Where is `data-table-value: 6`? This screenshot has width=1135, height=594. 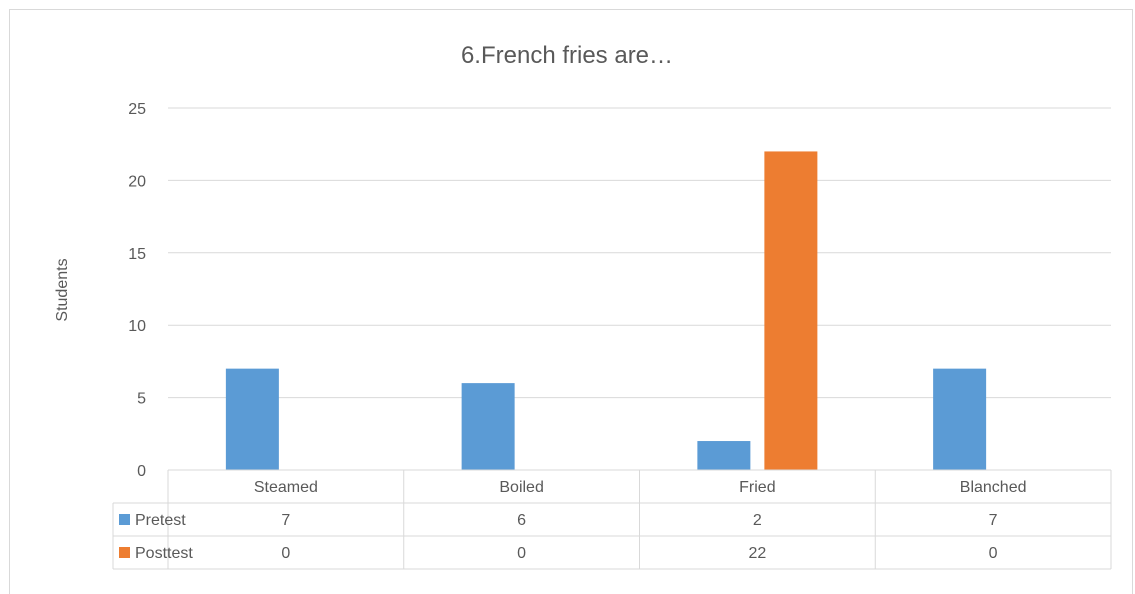 data-table-value: 6 is located at coordinates (521, 520).